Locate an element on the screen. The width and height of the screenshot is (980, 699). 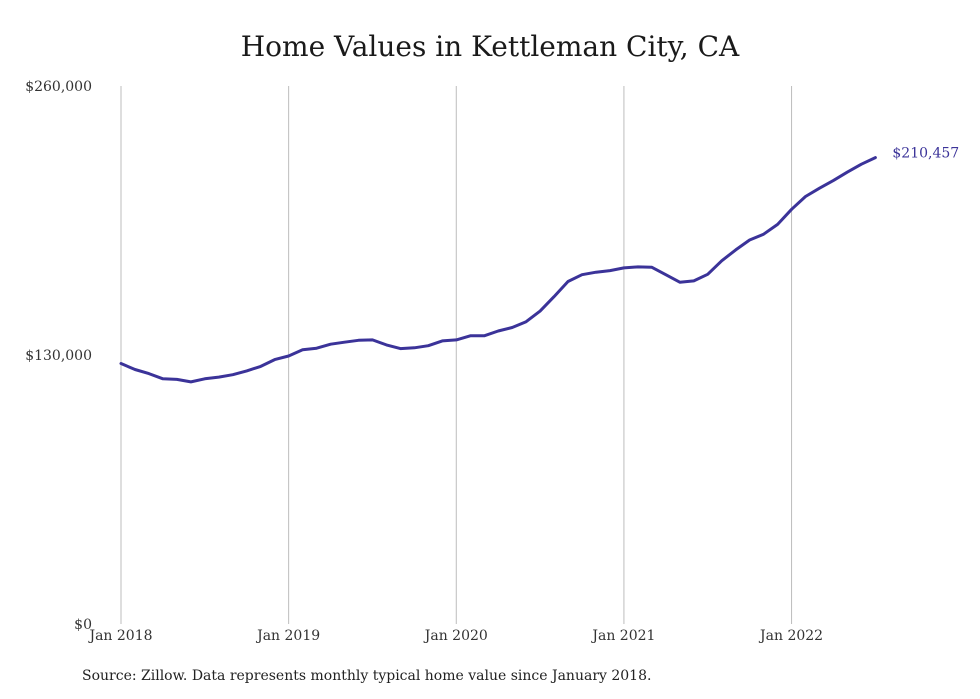
y-tick-label: $0 is located at coordinates (83, 625).